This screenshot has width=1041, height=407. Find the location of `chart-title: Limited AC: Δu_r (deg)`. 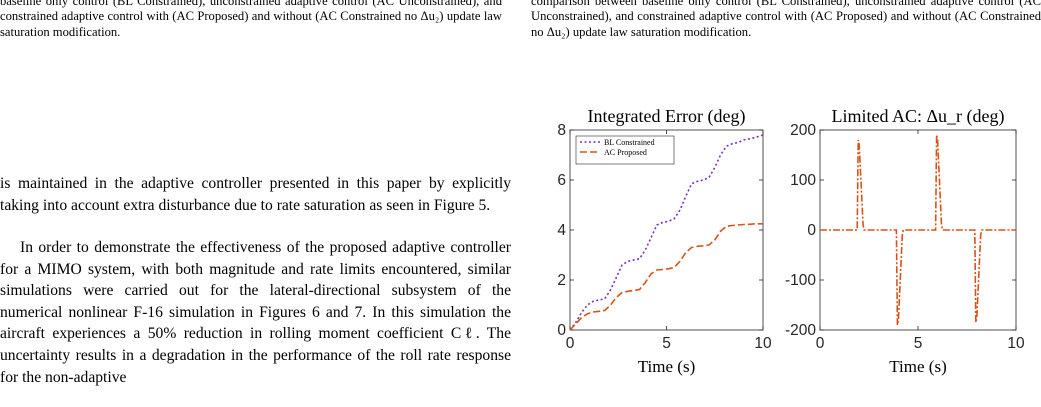

chart-title: Limited AC: Δu_r (deg) is located at coordinates (917, 116).